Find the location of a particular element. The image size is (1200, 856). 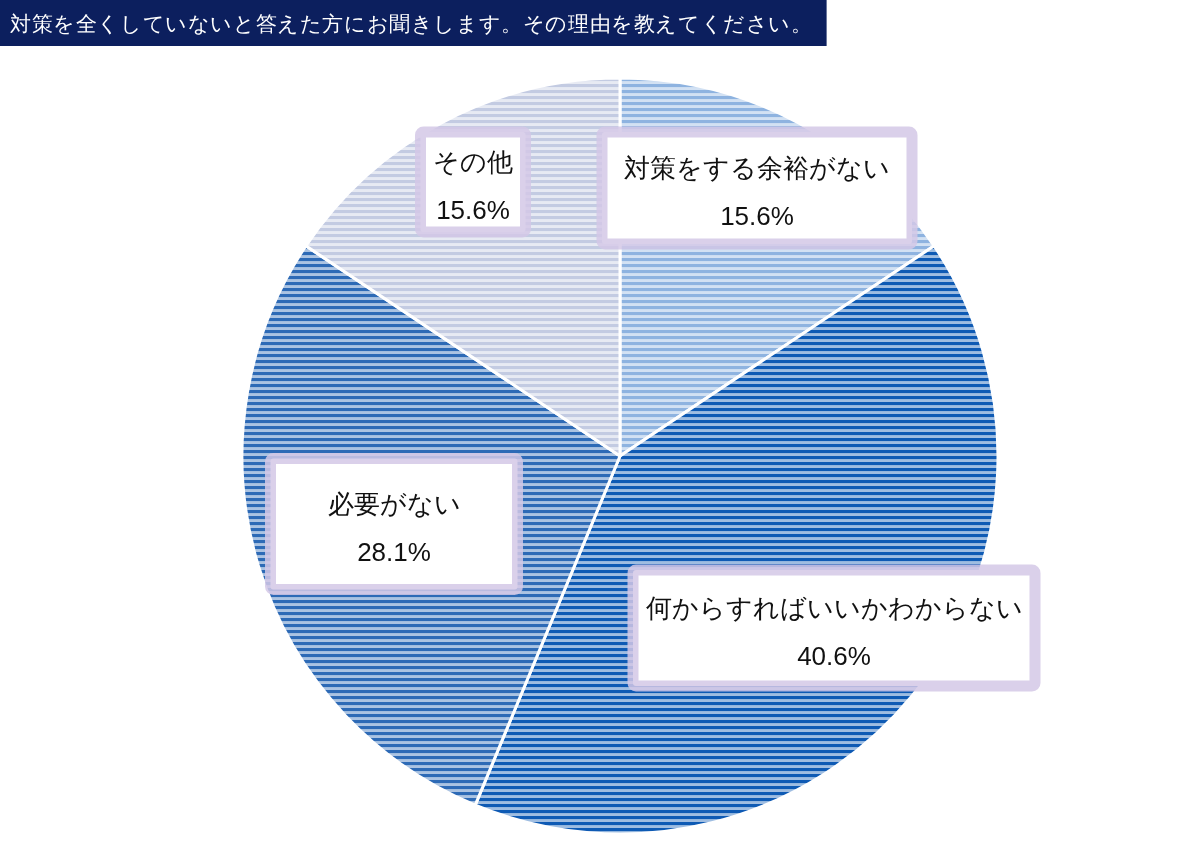

data-label: 40.6% is located at coordinates (834, 656).